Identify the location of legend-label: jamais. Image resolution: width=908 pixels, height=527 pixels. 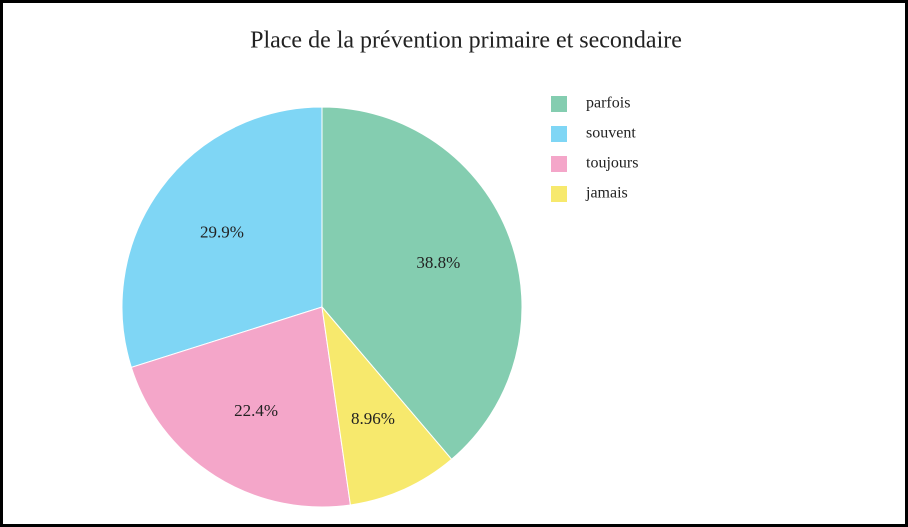
(606, 193).